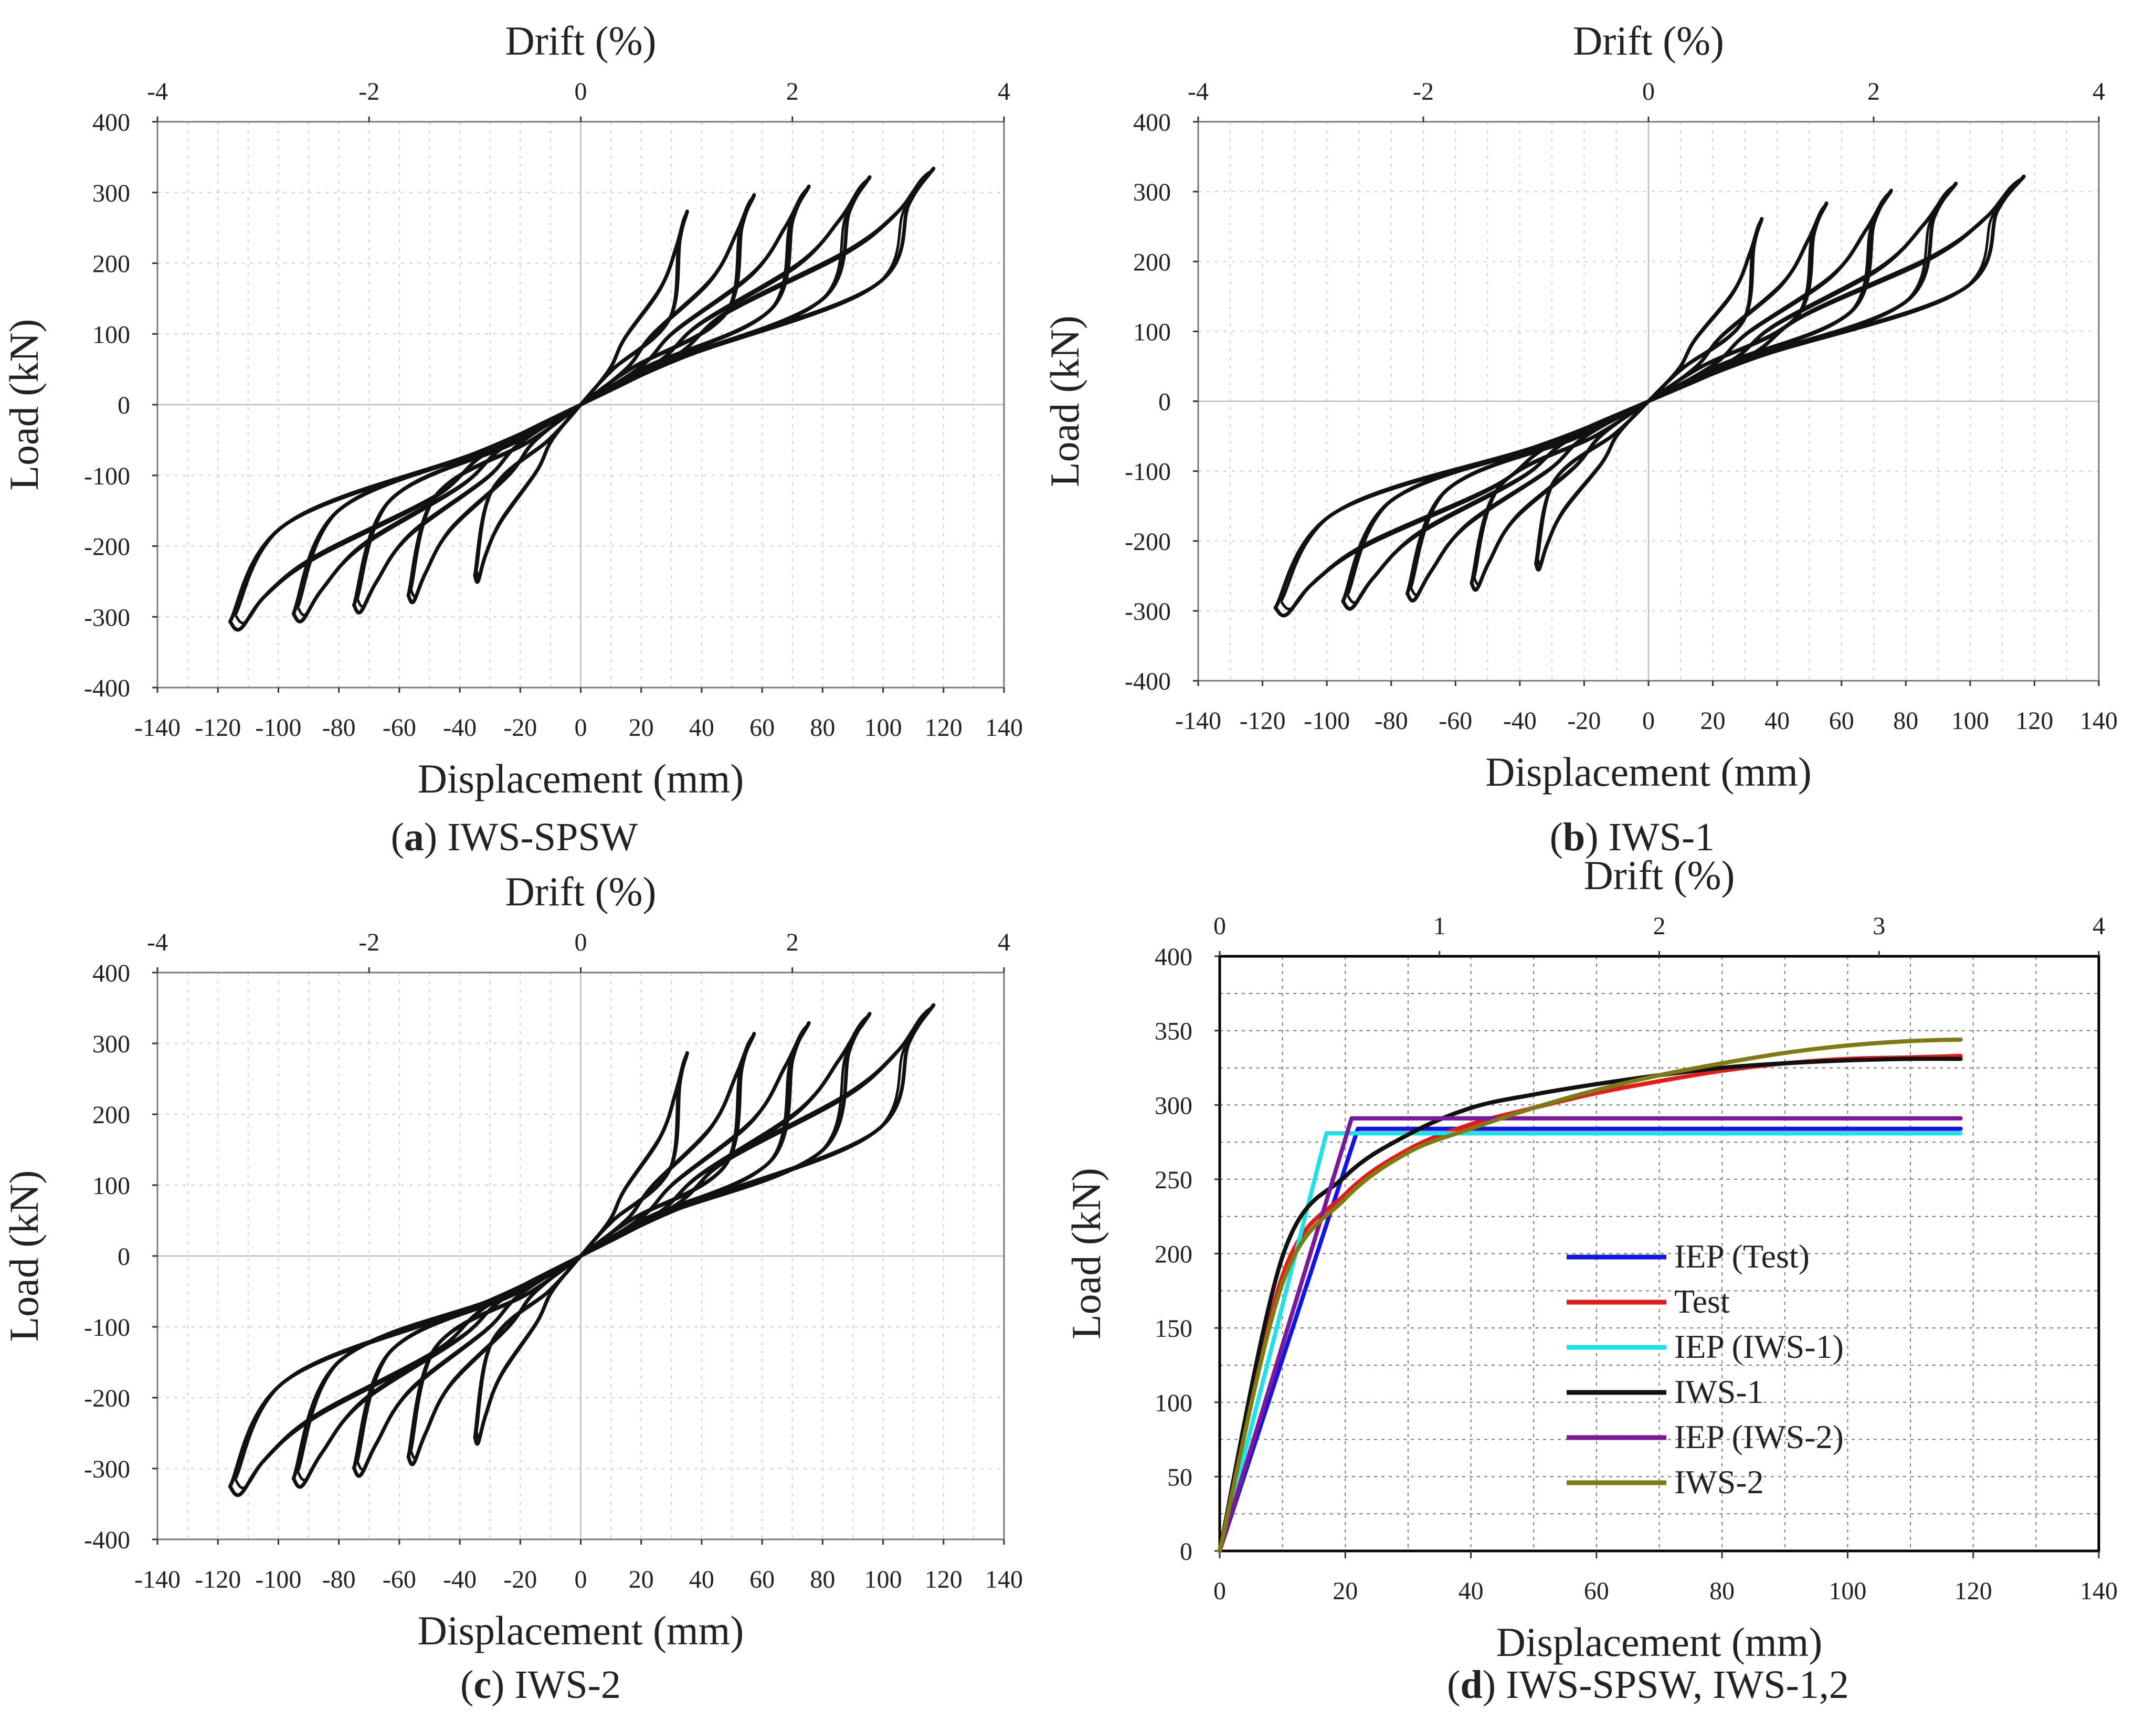 The height and width of the screenshot is (1721, 2156). Describe the element at coordinates (520, 1580) in the screenshot. I see `x-tick-label: -20` at that location.